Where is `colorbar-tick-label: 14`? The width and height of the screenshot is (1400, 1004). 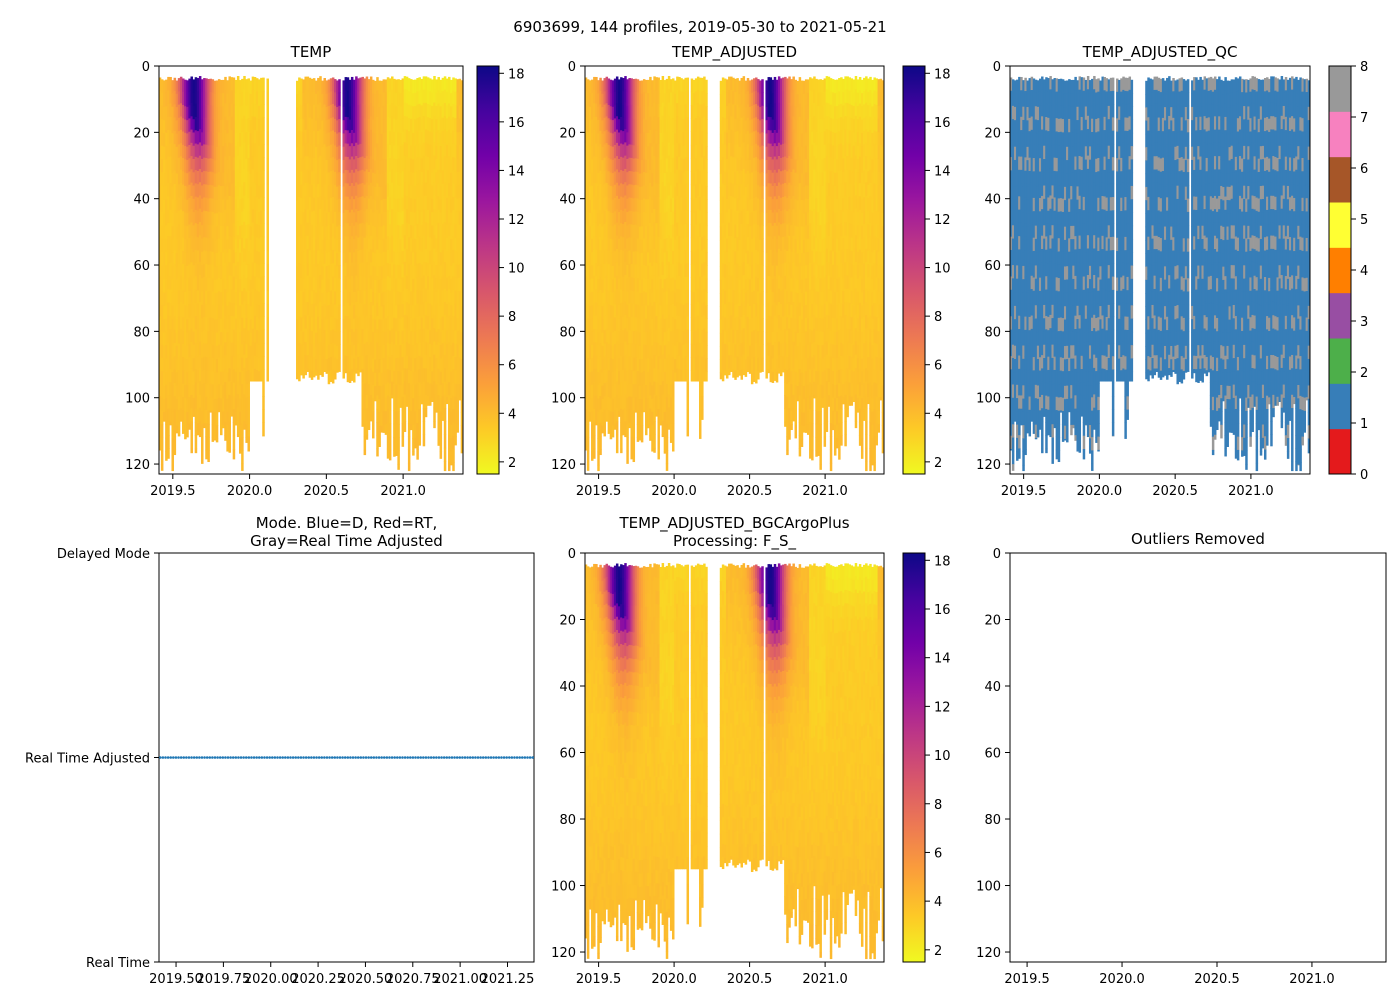 colorbar-tick-label: 14 is located at coordinates (942, 171).